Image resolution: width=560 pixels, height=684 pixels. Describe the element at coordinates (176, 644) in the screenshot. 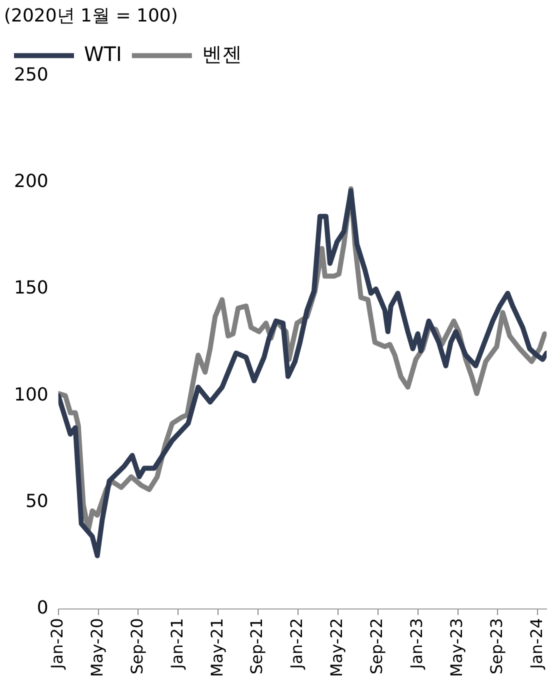

I see `x-tick-label: Jan-21` at that location.